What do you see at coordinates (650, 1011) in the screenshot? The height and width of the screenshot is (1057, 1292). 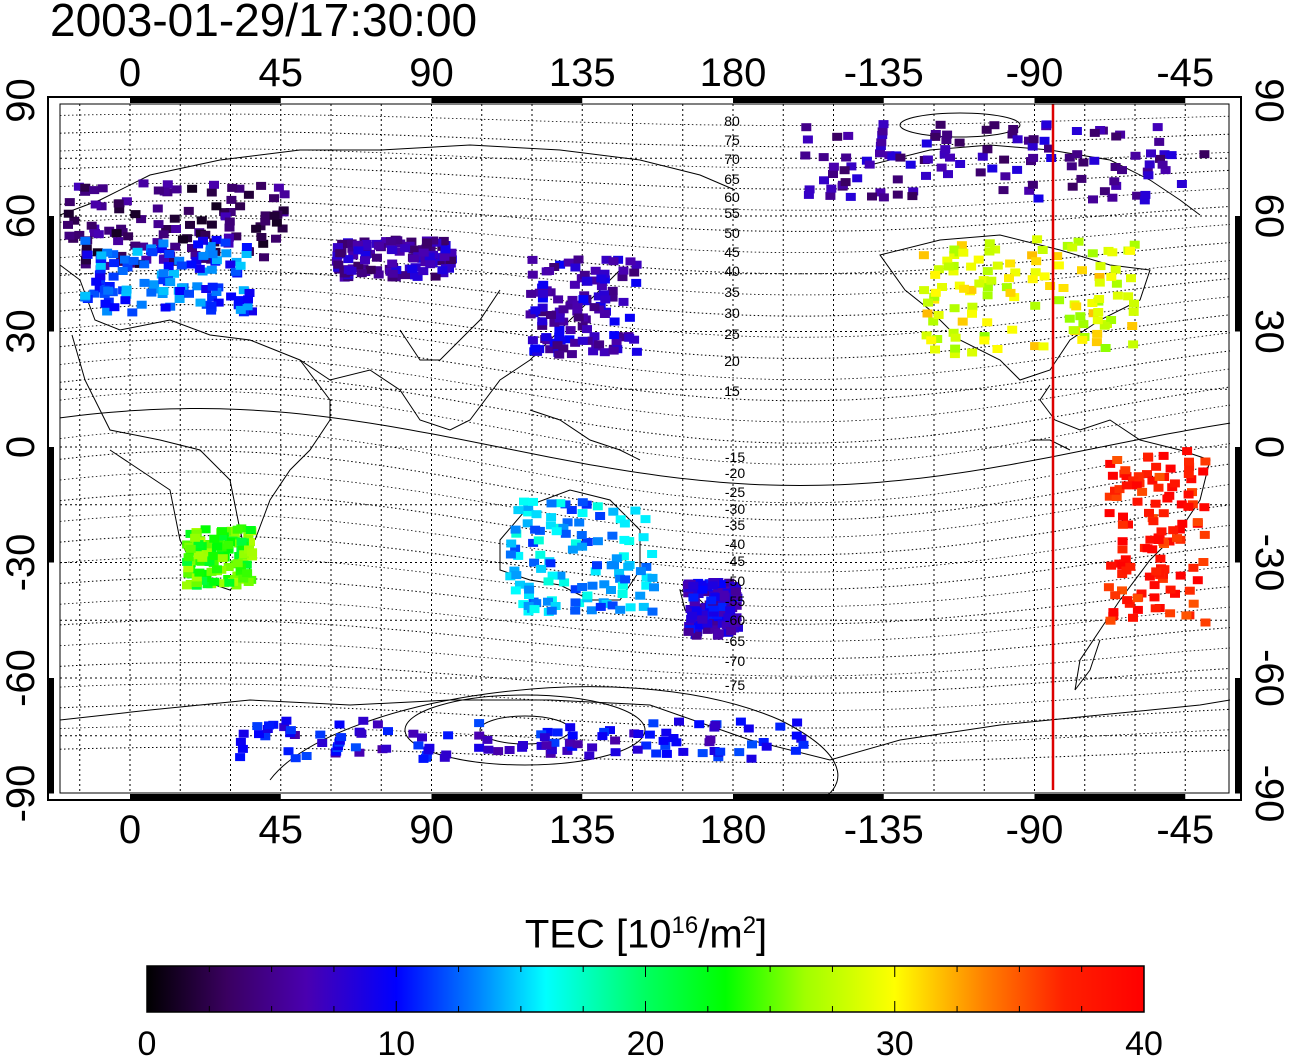 I see `colorbar: 0 10 20 30 40` at bounding box center [650, 1011].